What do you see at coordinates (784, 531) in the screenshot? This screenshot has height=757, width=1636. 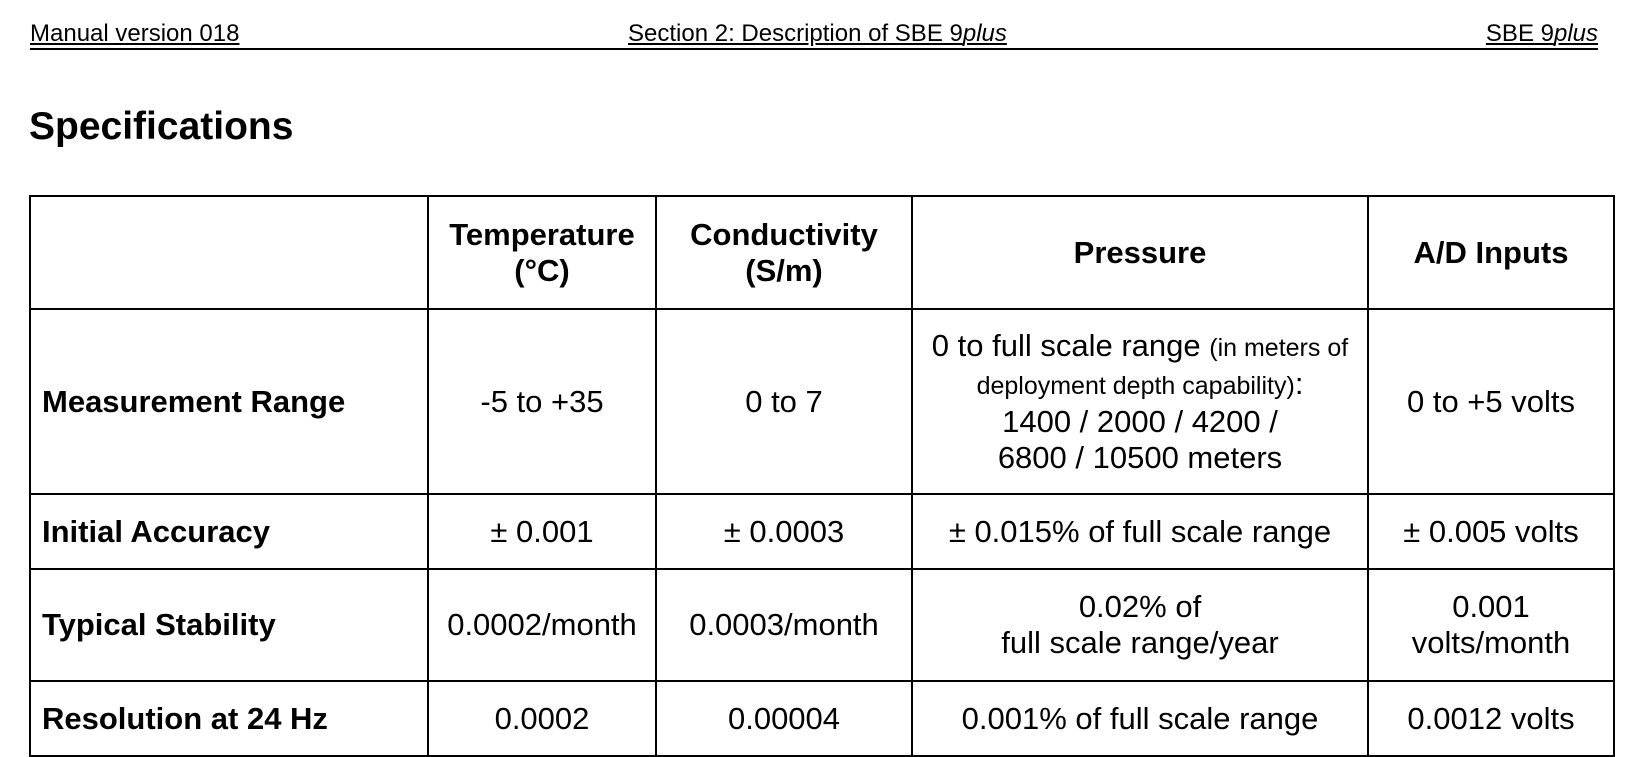 I see `cell-conductivity: ± 0.0003` at bounding box center [784, 531].